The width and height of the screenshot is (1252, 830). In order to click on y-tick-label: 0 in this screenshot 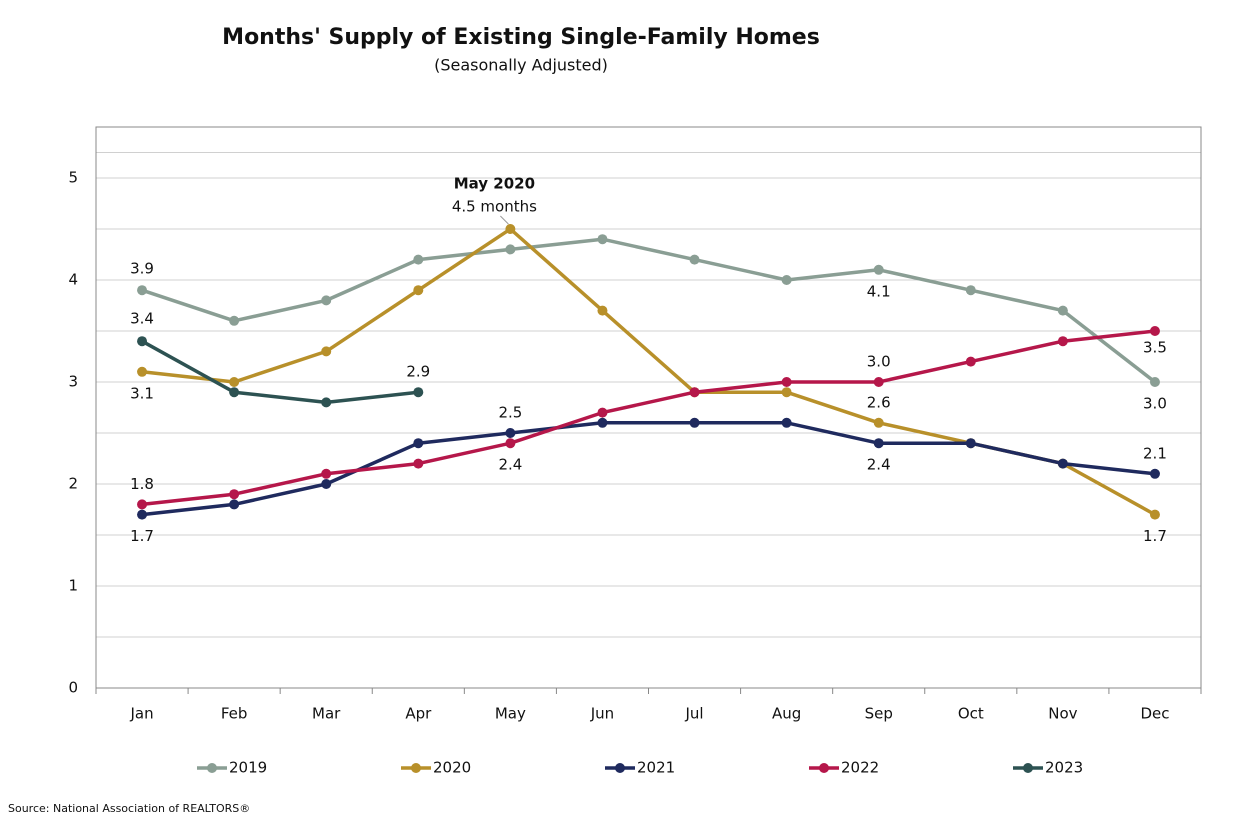, I will do `click(73, 688)`.